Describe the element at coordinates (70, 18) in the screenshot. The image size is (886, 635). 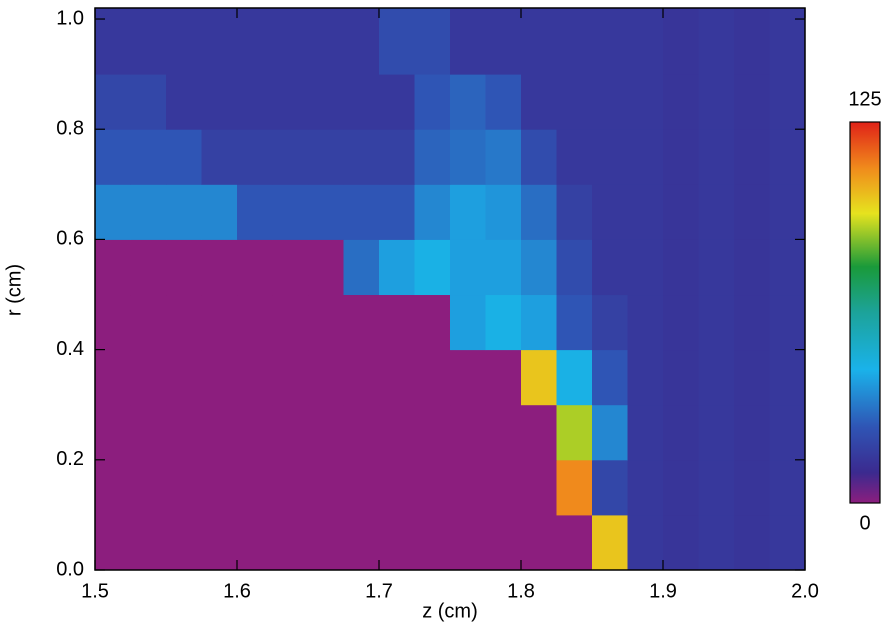
I see `y-tick-label: 1.0` at that location.